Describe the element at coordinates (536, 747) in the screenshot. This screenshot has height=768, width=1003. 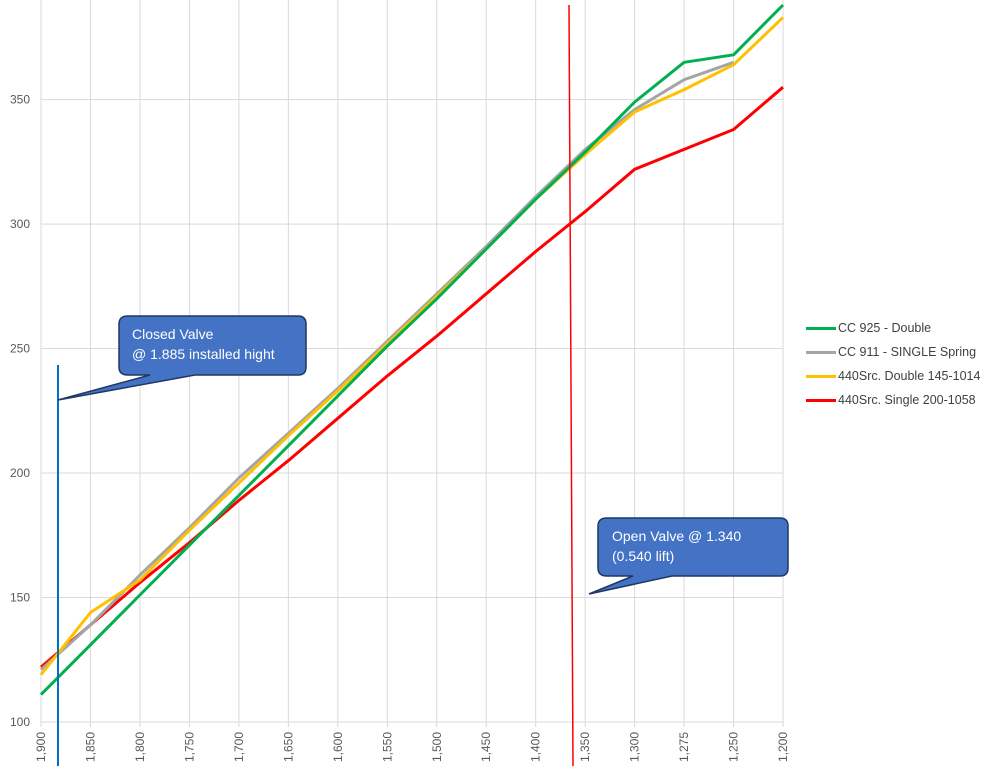
I see `x-tick-label: 1,400` at that location.